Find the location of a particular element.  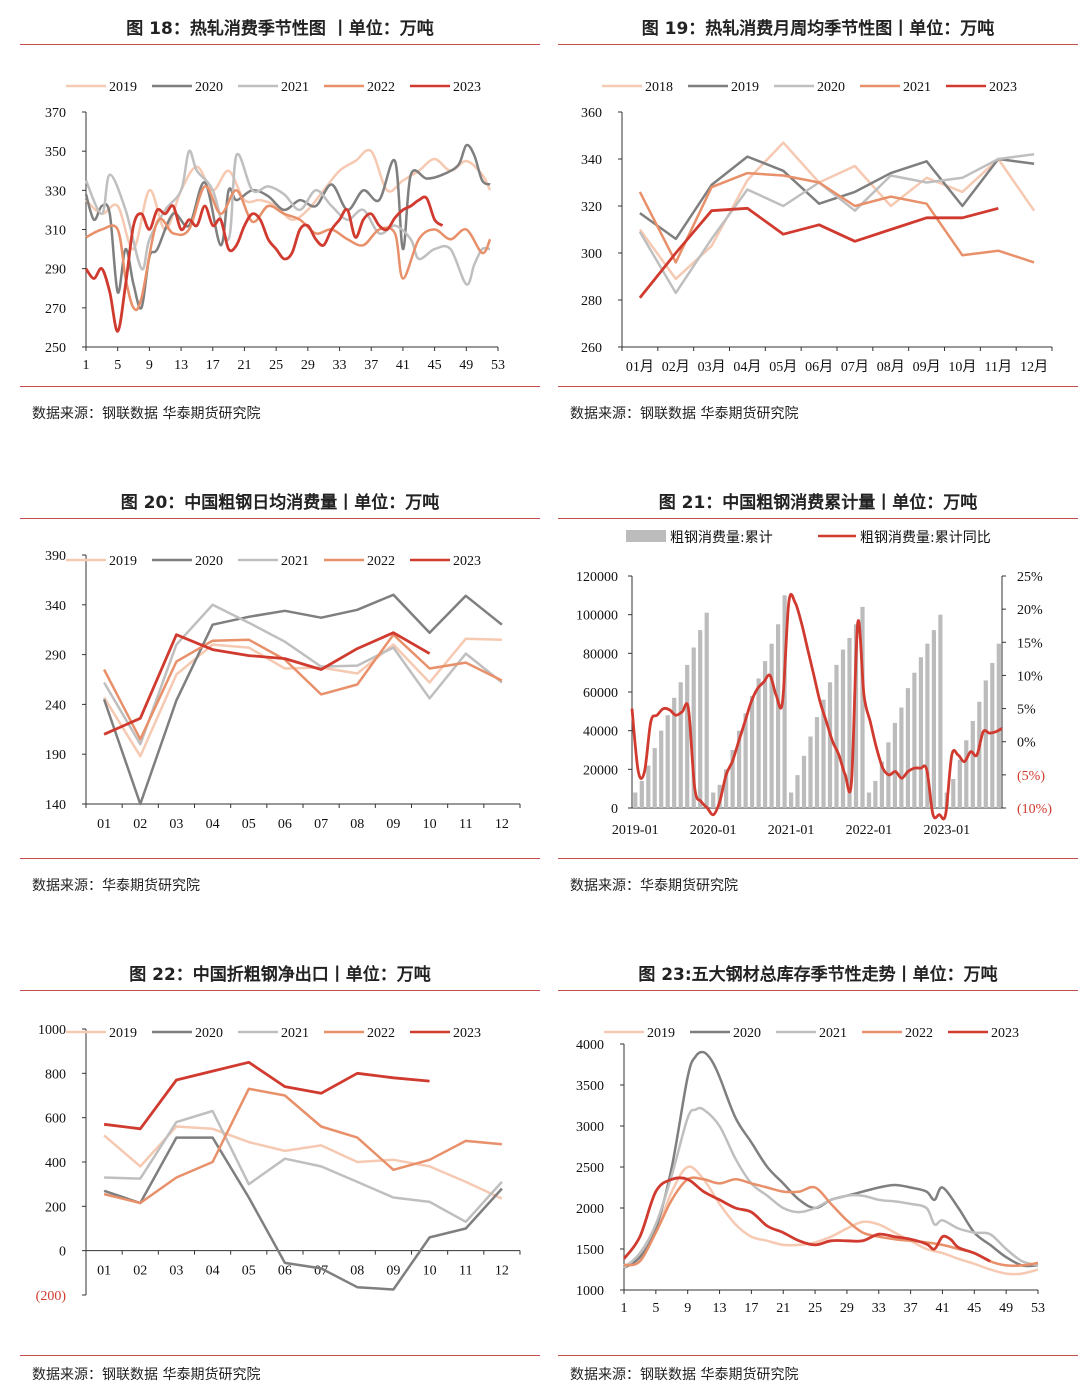

legend-label-2018: 2018 is located at coordinates (659, 87).